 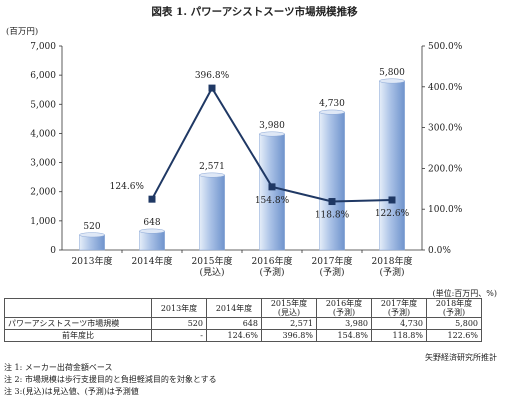 I want to click on table-header-cell: 2014年度, so click(x=234, y=308).